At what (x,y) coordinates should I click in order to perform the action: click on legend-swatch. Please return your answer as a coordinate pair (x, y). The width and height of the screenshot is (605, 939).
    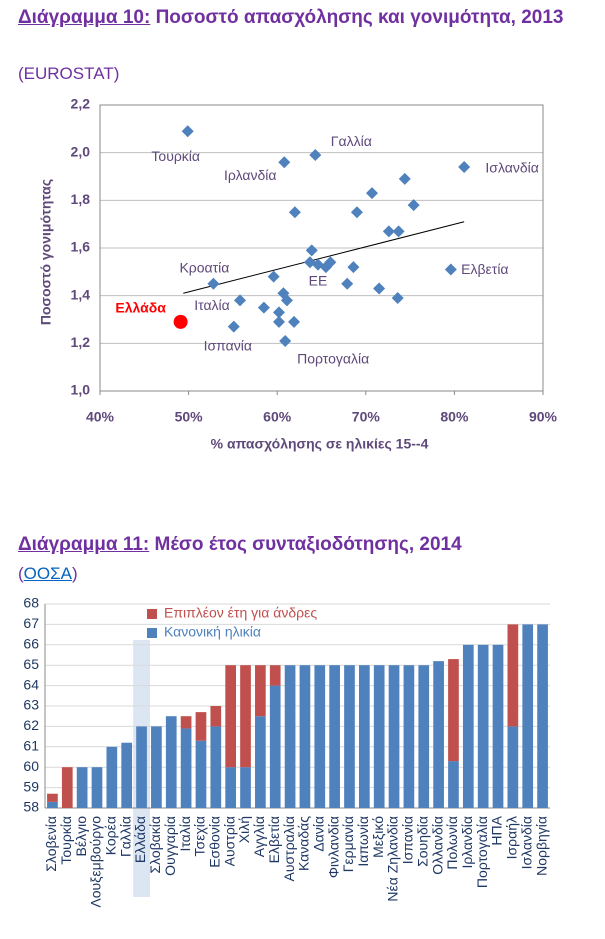
    Looking at the image, I should click on (152, 614).